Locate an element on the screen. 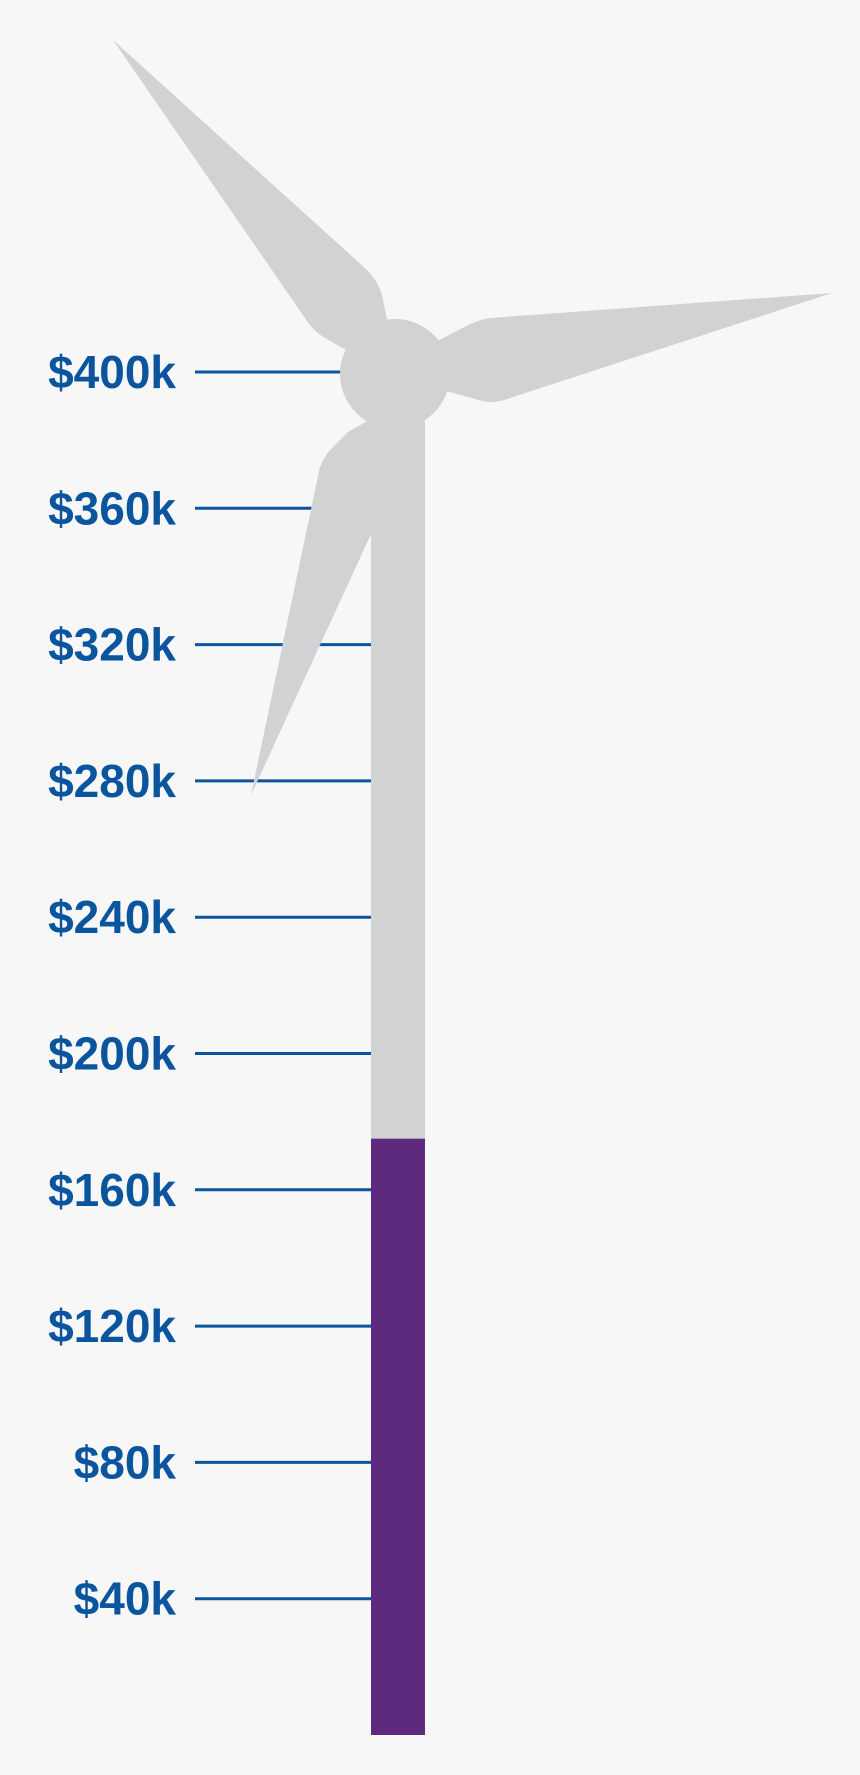 This screenshot has width=860, height=1775. turbine-blade-right is located at coordinates (632, 347).